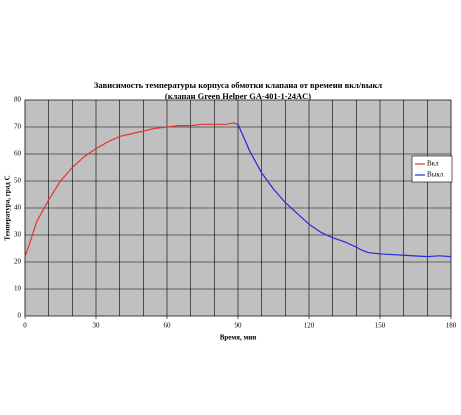  Describe the element at coordinates (432, 169) in the screenshot. I see `legend-box` at that location.